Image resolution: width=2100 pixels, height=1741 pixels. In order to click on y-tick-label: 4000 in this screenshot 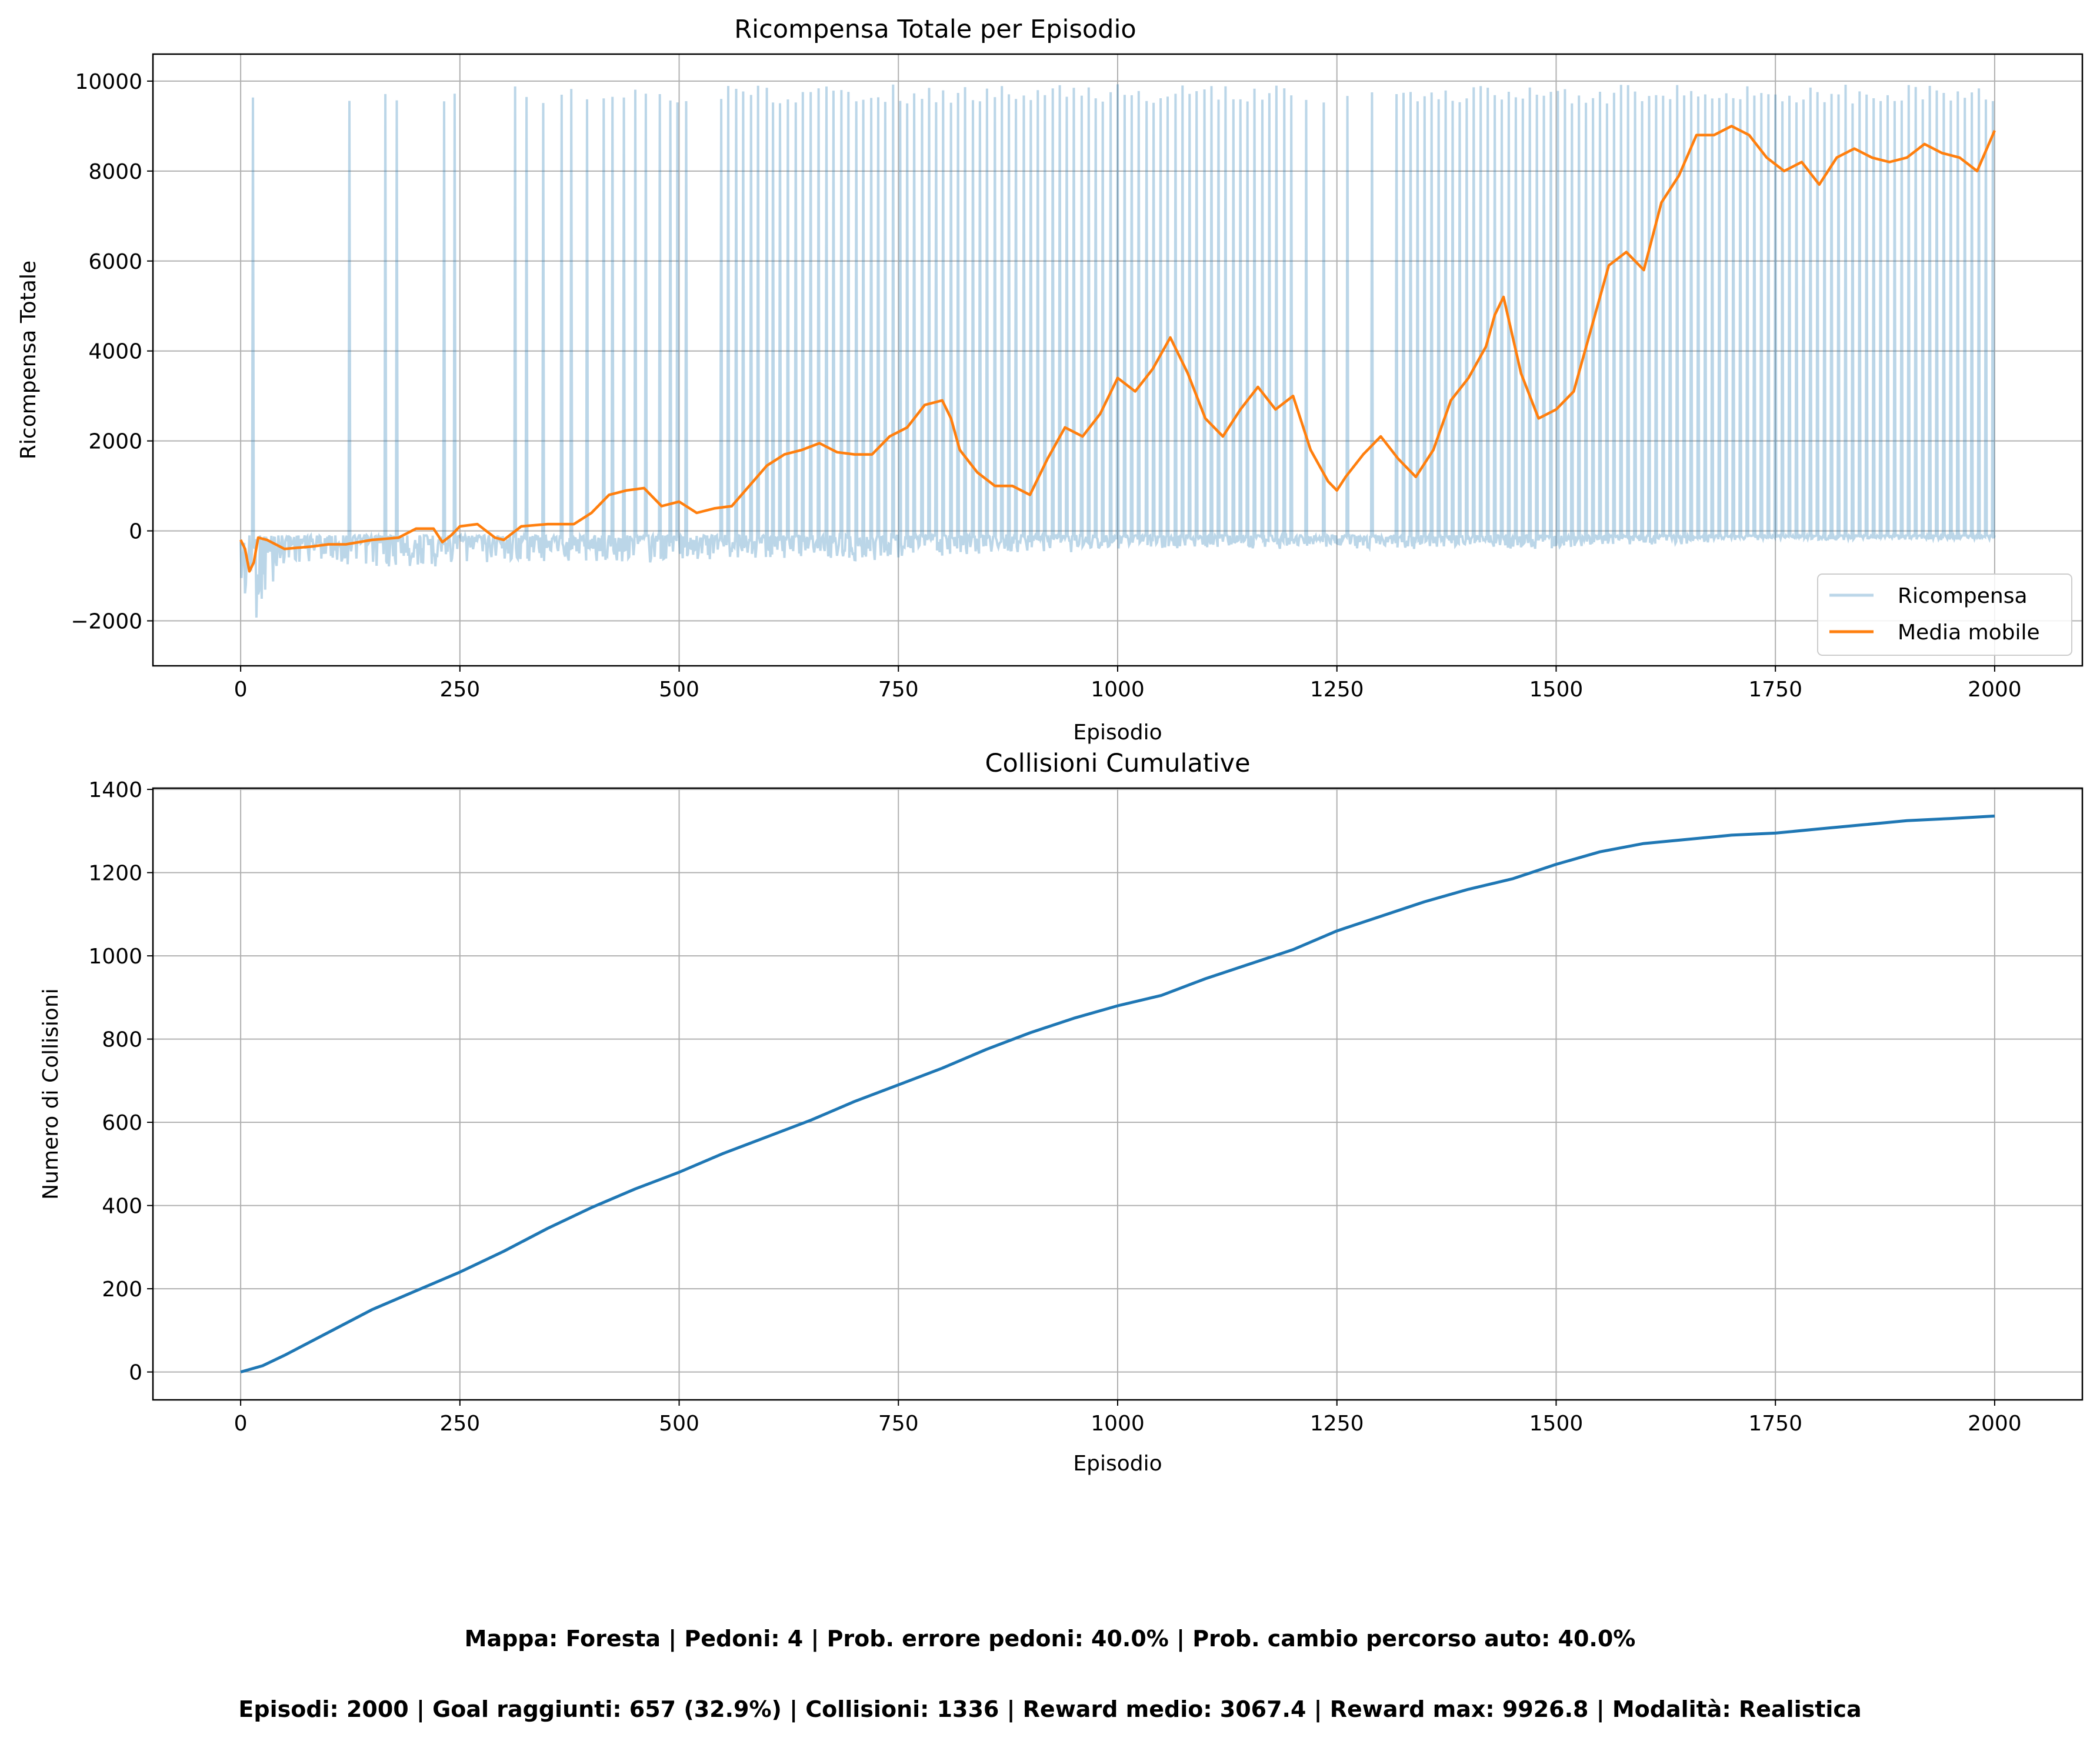, I will do `click(115, 352)`.